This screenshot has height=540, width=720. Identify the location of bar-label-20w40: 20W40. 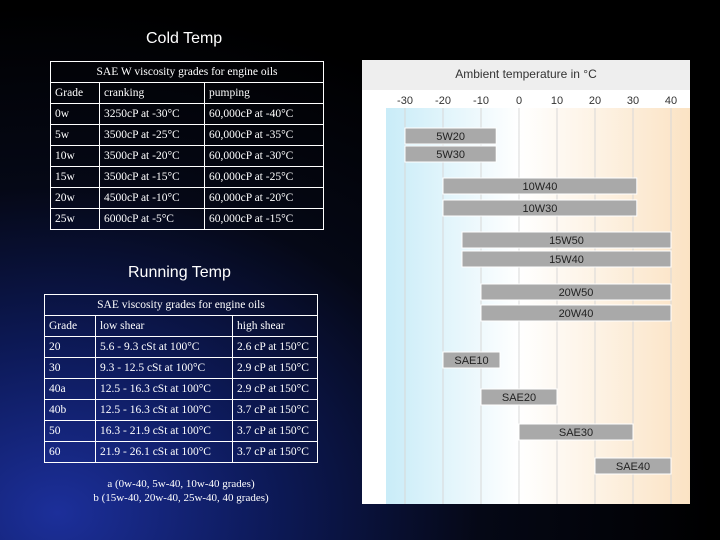
(576, 314).